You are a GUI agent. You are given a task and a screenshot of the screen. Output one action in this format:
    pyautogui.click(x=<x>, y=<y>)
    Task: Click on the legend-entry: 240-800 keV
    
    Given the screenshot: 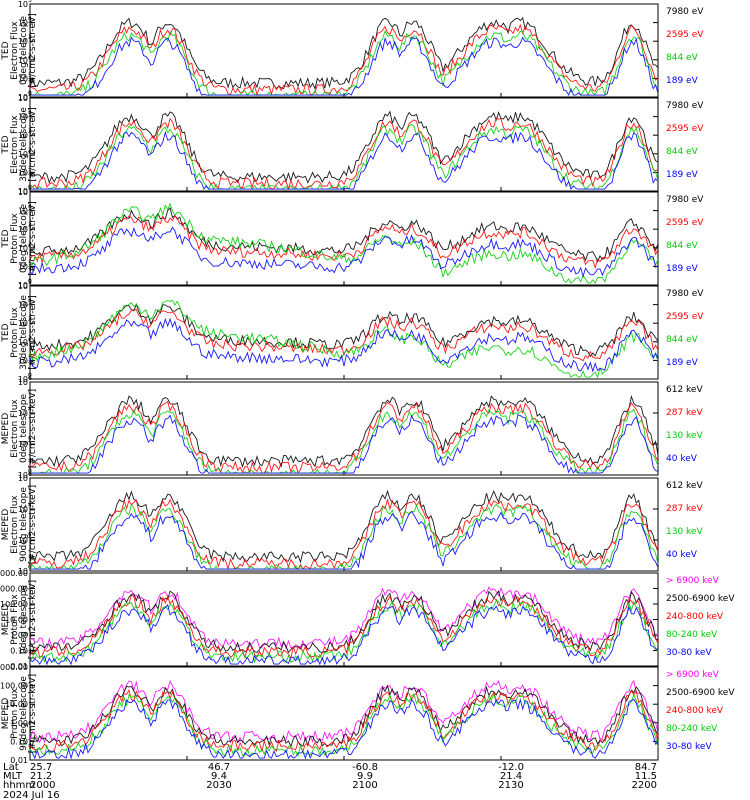 What is the action you would take?
    pyautogui.click(x=695, y=711)
    